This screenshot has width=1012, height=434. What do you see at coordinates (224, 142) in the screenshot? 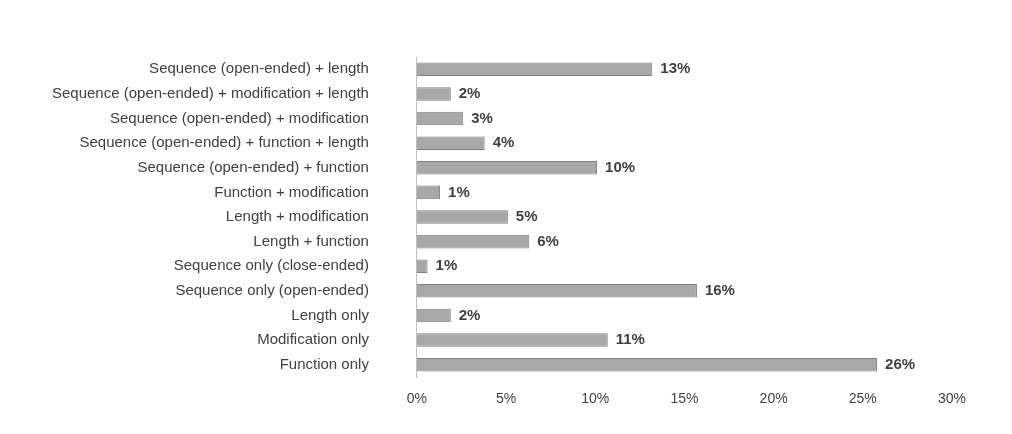
I see `y-tick-label: Sequence (open-ended) + function + length` at bounding box center [224, 142].